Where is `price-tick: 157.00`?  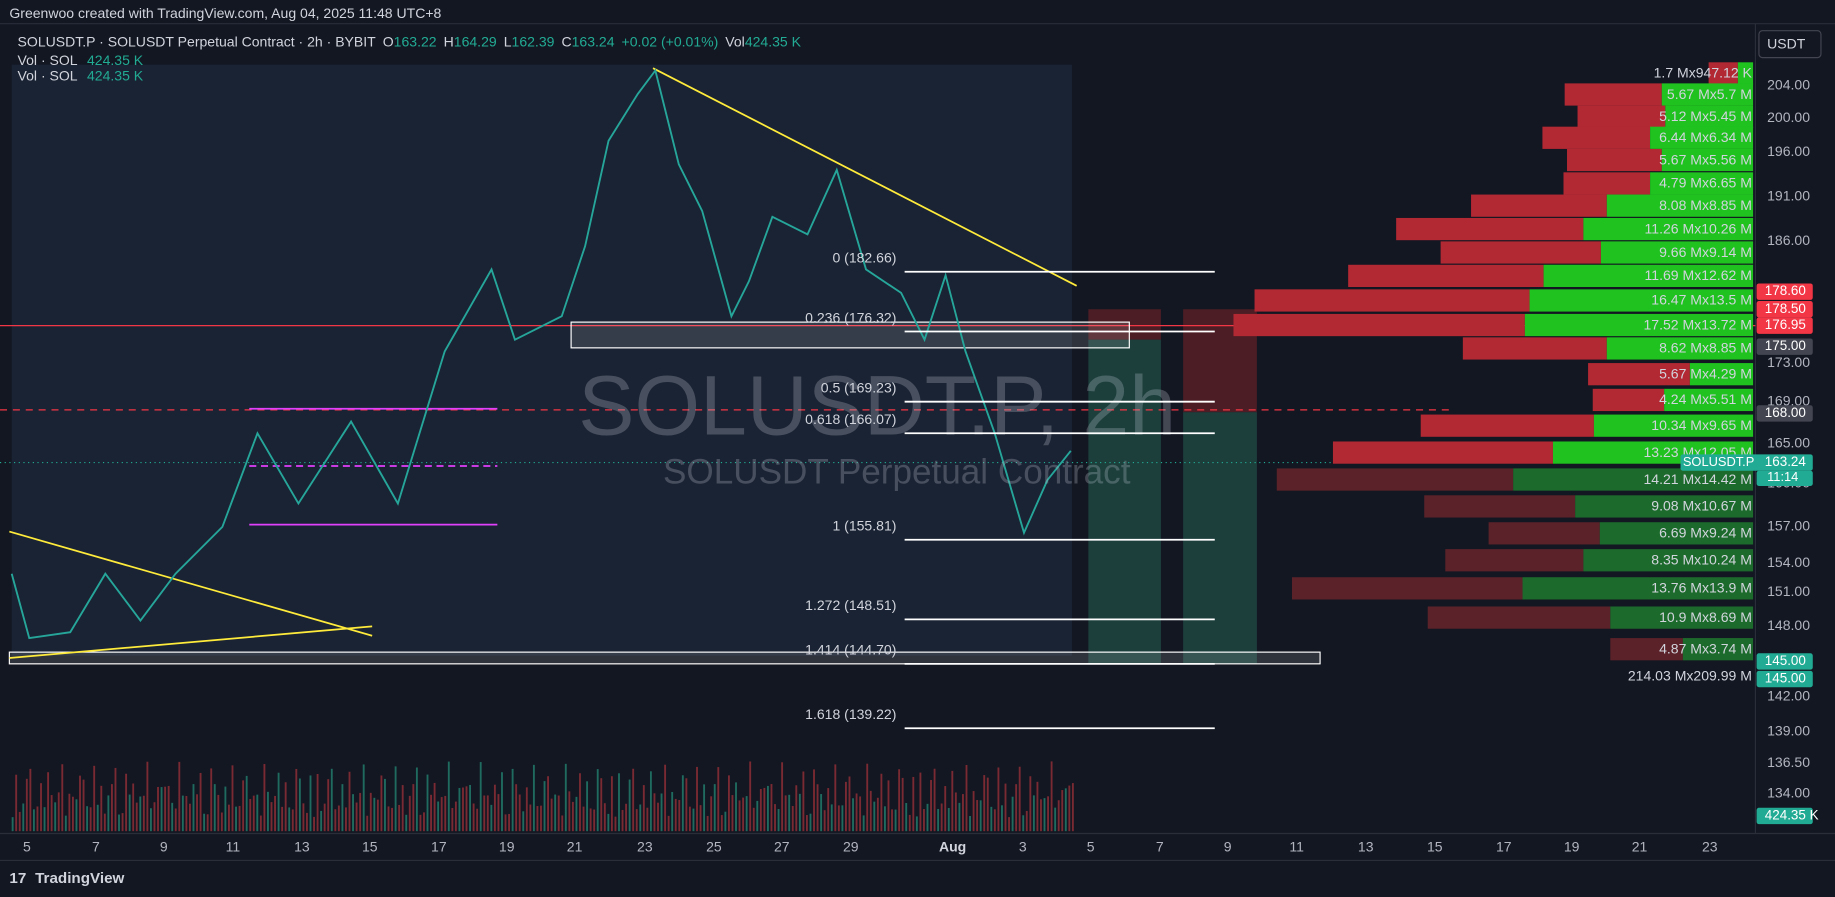
price-tick: 157.00 is located at coordinates (1788, 526).